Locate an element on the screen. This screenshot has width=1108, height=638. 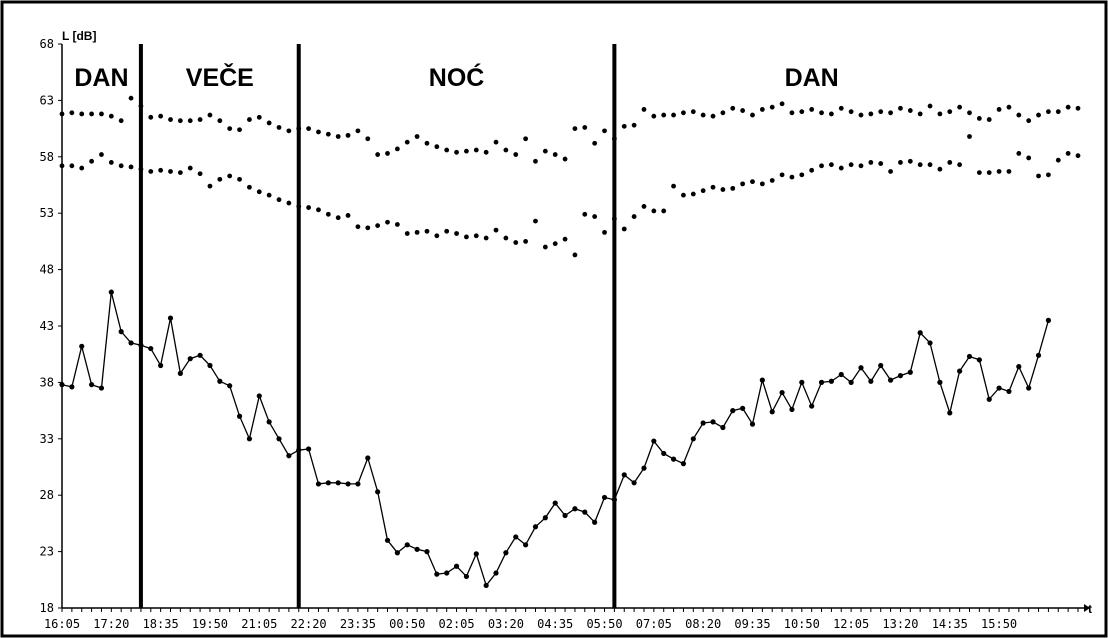
x-tick-label: 21:05 is located at coordinates (259, 624).